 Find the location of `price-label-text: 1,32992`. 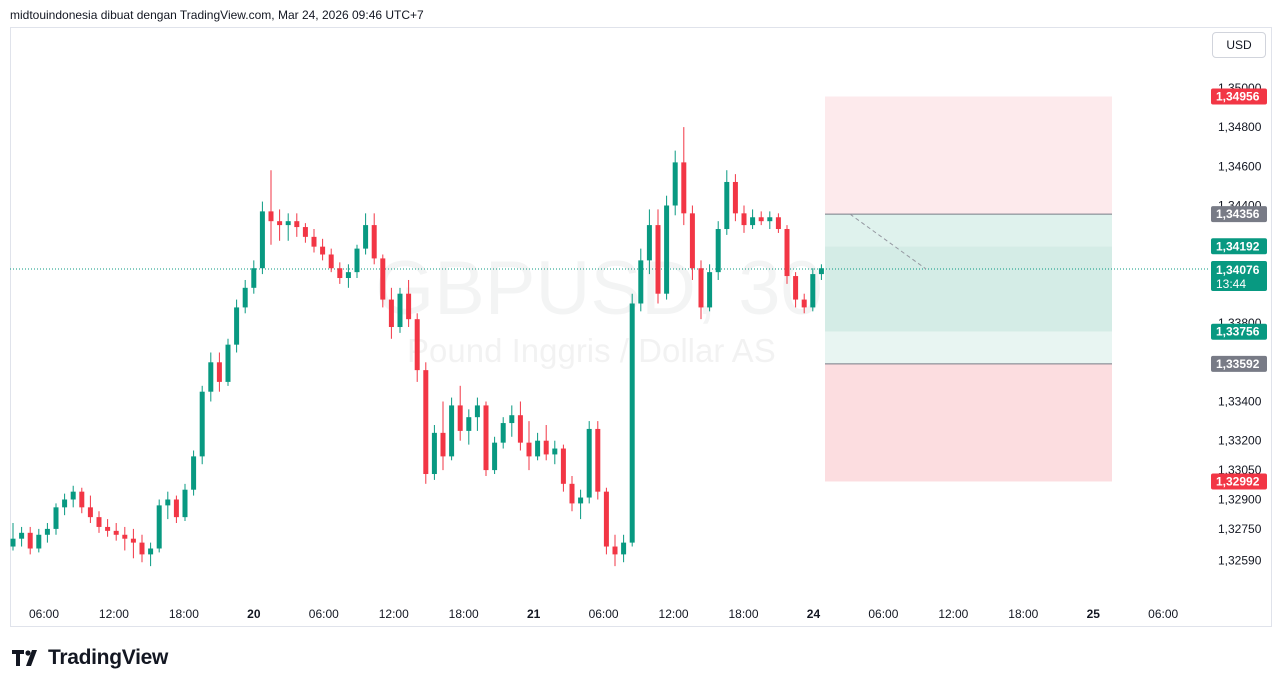

price-label-text: 1,32992 is located at coordinates (1238, 481).